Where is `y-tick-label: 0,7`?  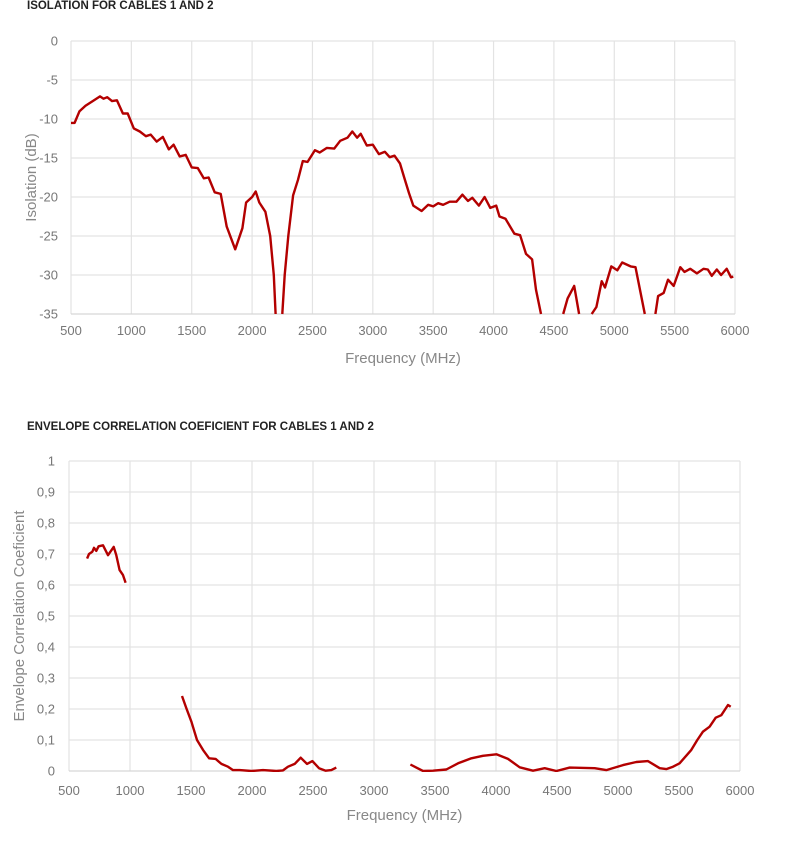
y-tick-label: 0,7 is located at coordinates (46, 554).